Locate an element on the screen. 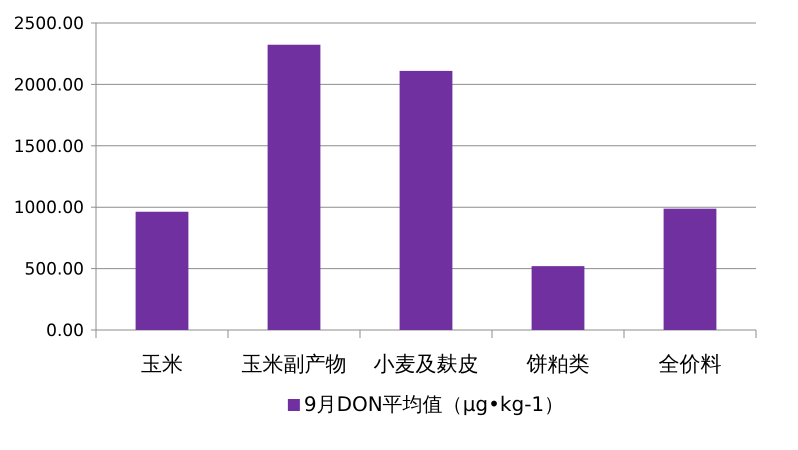 This screenshot has height=450, width=798. legend-label: 9月DON平均值（μg•kg-1） is located at coordinates (434, 404).